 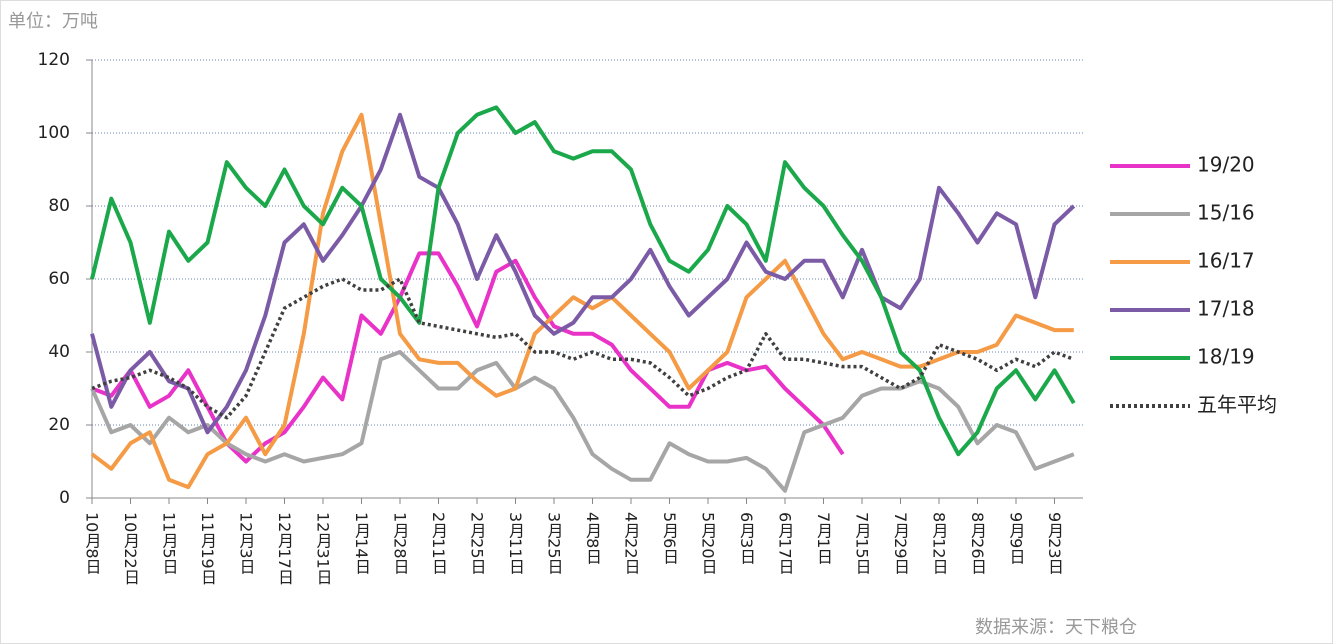 I want to click on x-tick-label: 12月17日, so click(x=284, y=548).